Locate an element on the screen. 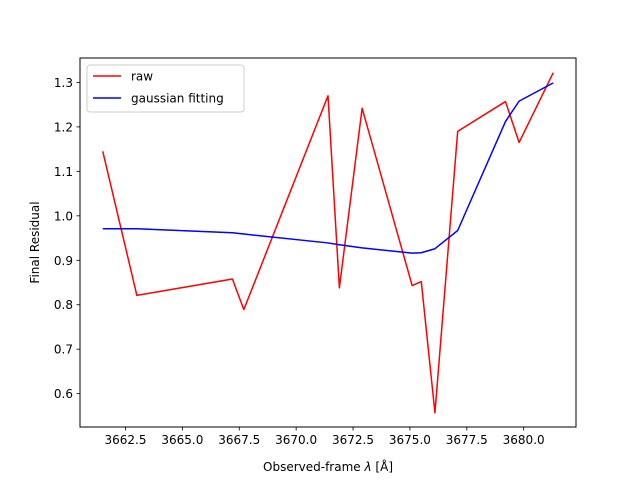  legend-label: gaussian fitting is located at coordinates (177, 99).